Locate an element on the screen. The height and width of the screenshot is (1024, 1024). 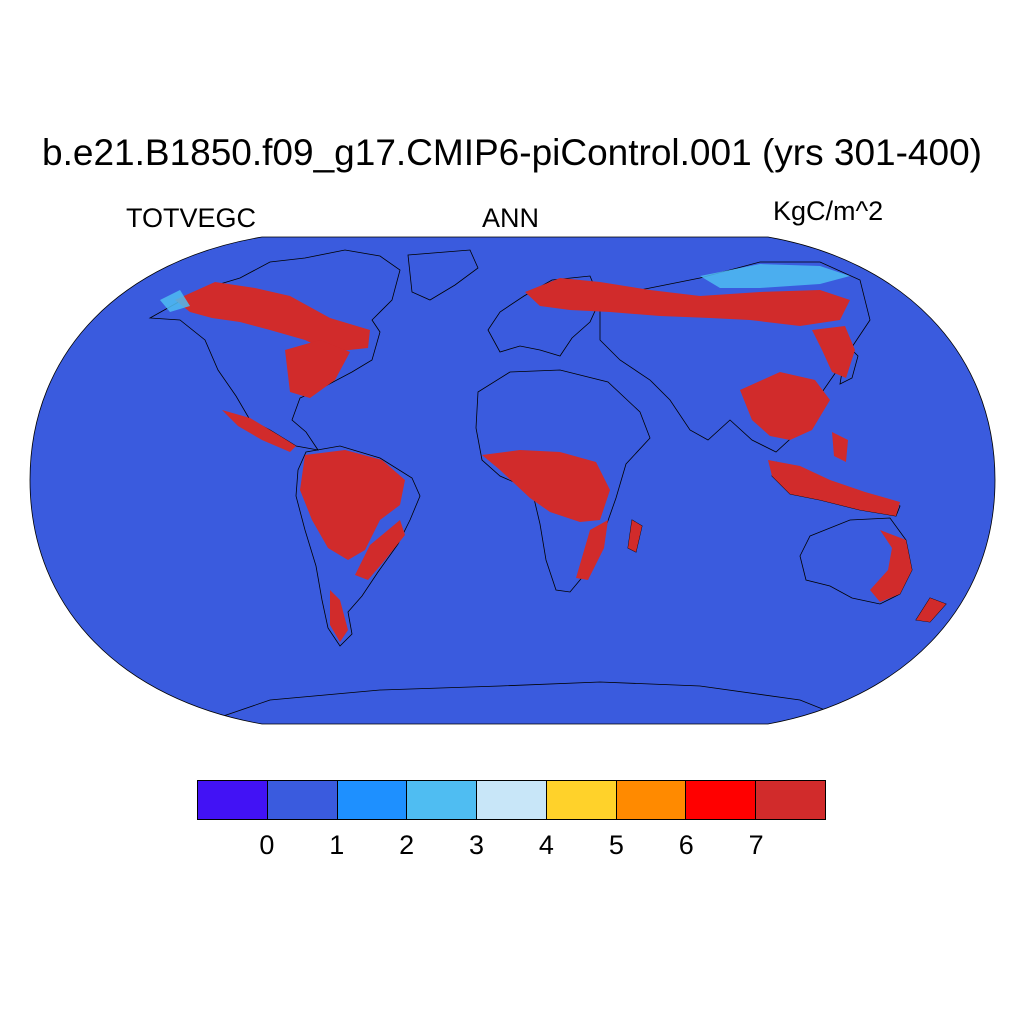
antarctica-coastline is located at coordinates (530, 702).